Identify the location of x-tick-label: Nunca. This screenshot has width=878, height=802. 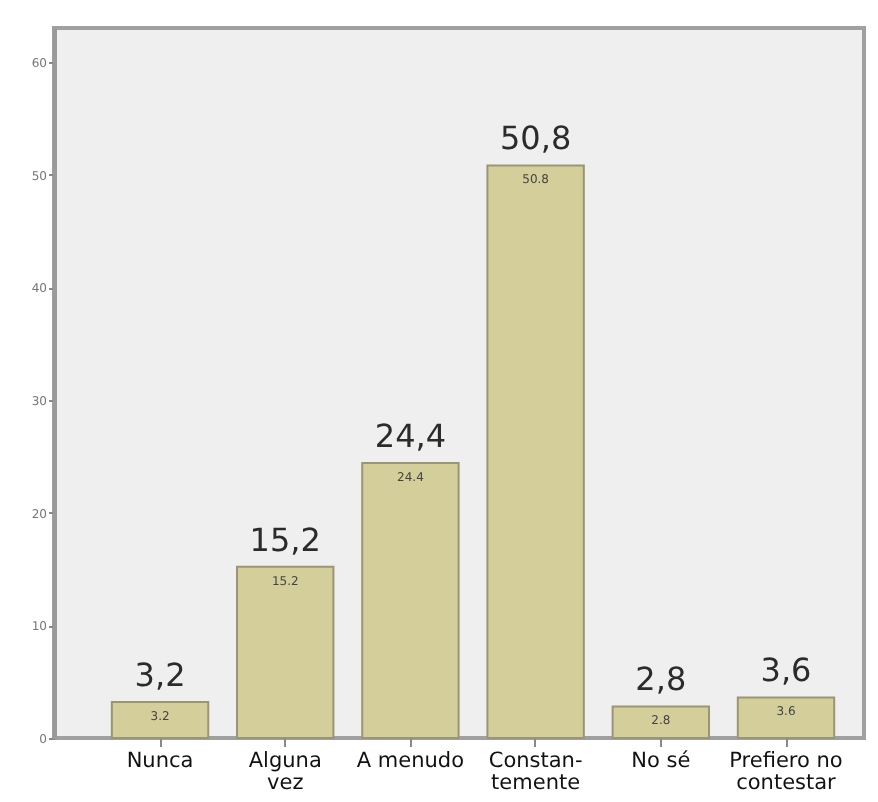
(160, 761).